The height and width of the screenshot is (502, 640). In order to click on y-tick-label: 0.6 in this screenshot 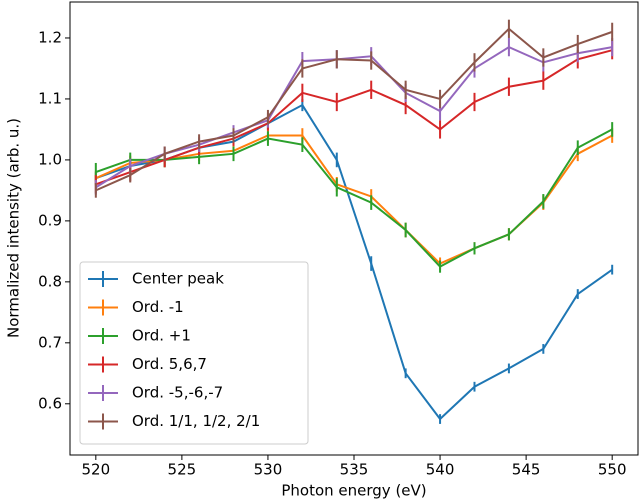, I will do `click(50, 403)`.